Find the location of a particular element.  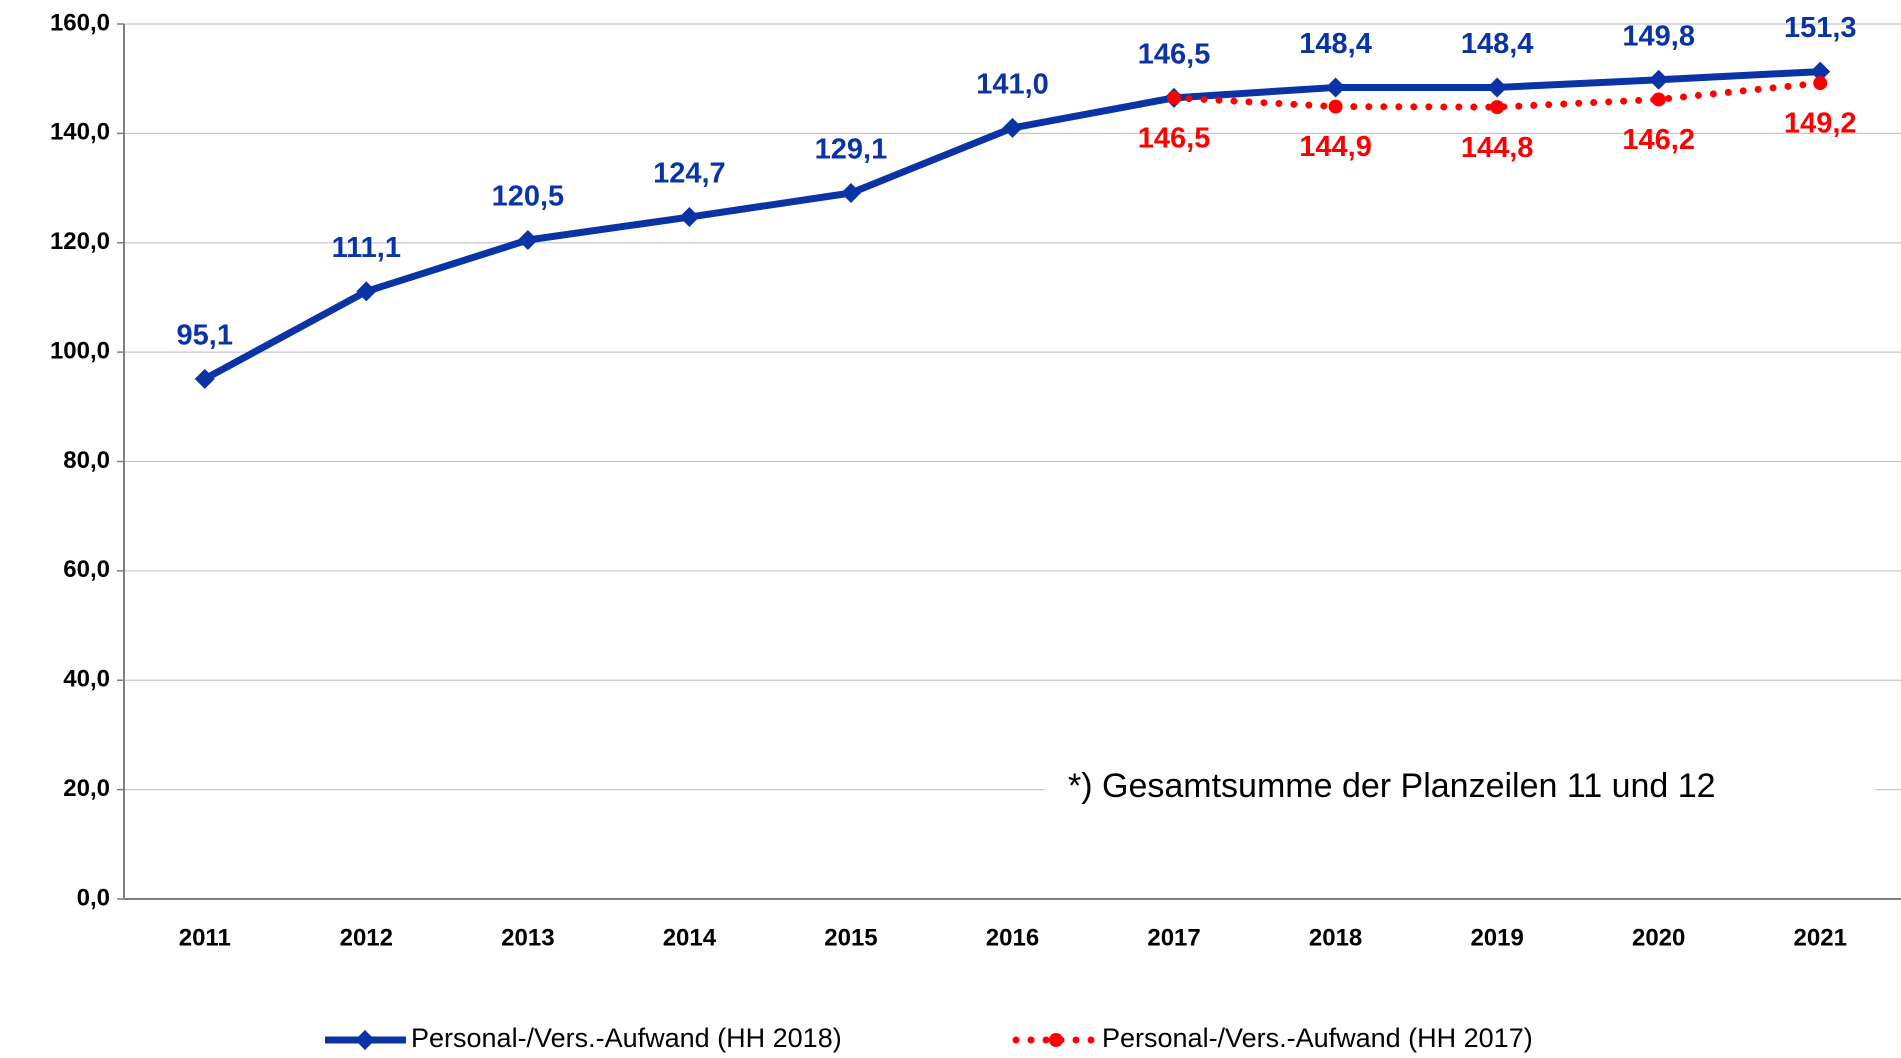

x-tick-label: 2017 is located at coordinates (1173, 937).